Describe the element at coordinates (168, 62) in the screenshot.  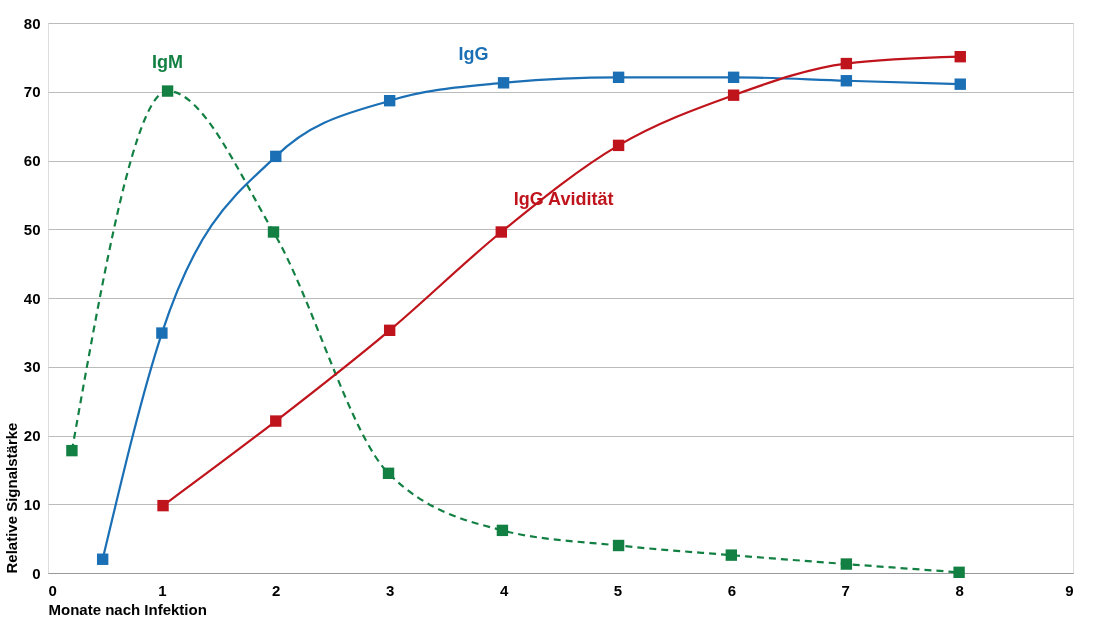
I see `series-label: IgM` at that location.